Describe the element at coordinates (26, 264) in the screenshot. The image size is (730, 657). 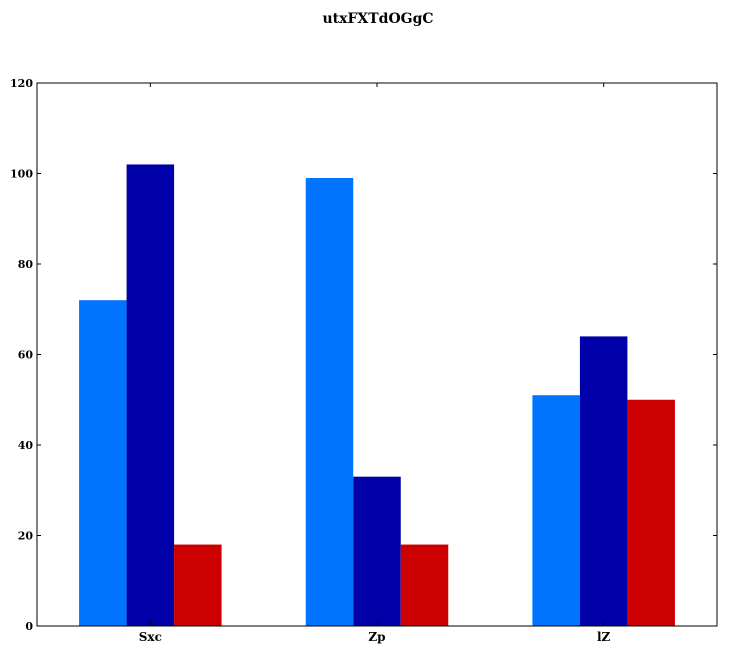
I see `y-tick-label: 80` at that location.